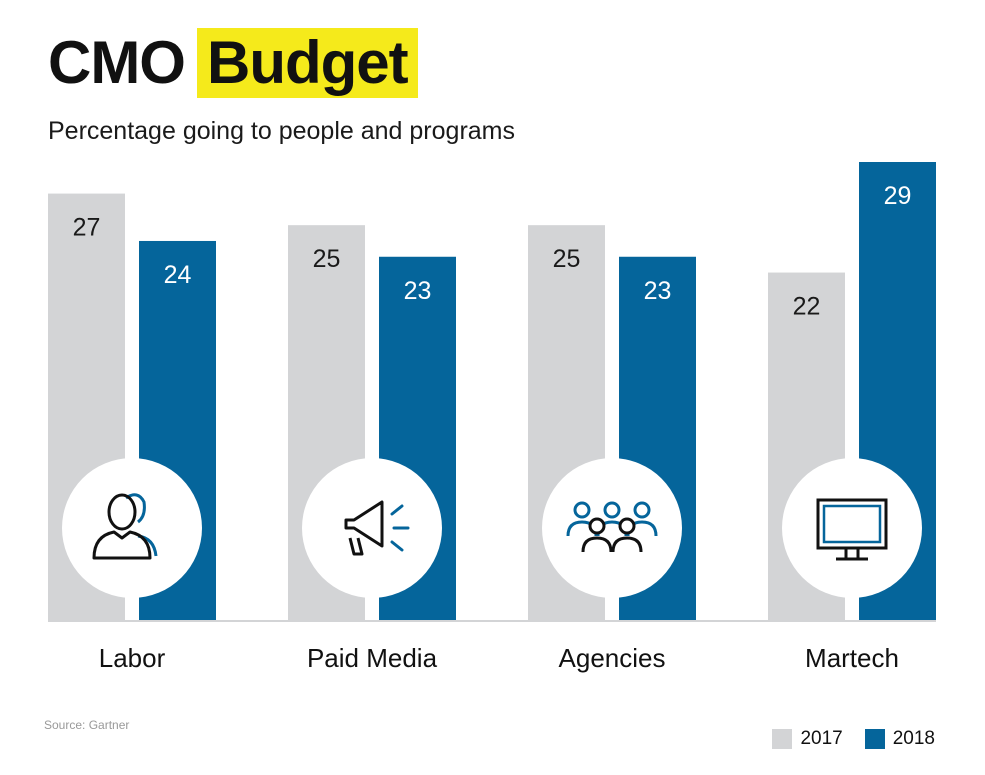  What do you see at coordinates (852, 658) in the screenshot?
I see `category-label-martech: Martech` at bounding box center [852, 658].